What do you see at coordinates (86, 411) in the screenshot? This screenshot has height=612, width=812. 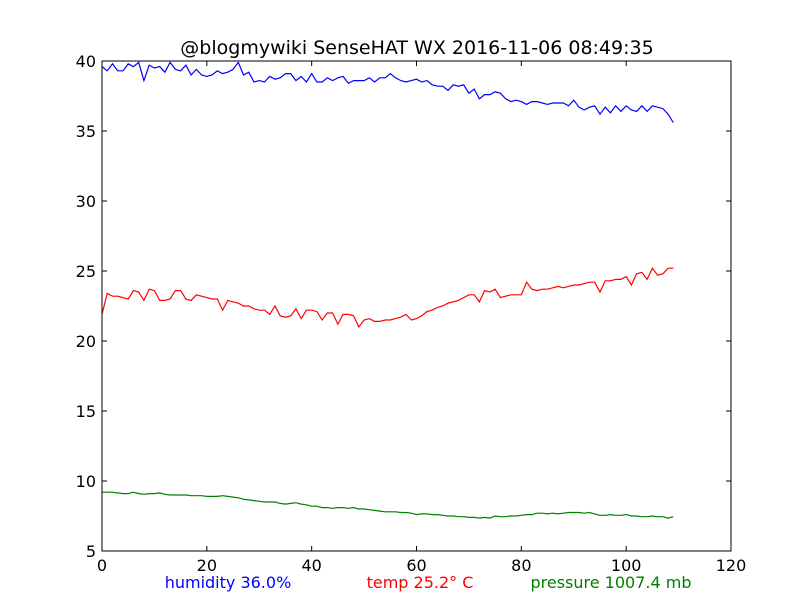 I see `y-tick-label: 15` at bounding box center [86, 411].